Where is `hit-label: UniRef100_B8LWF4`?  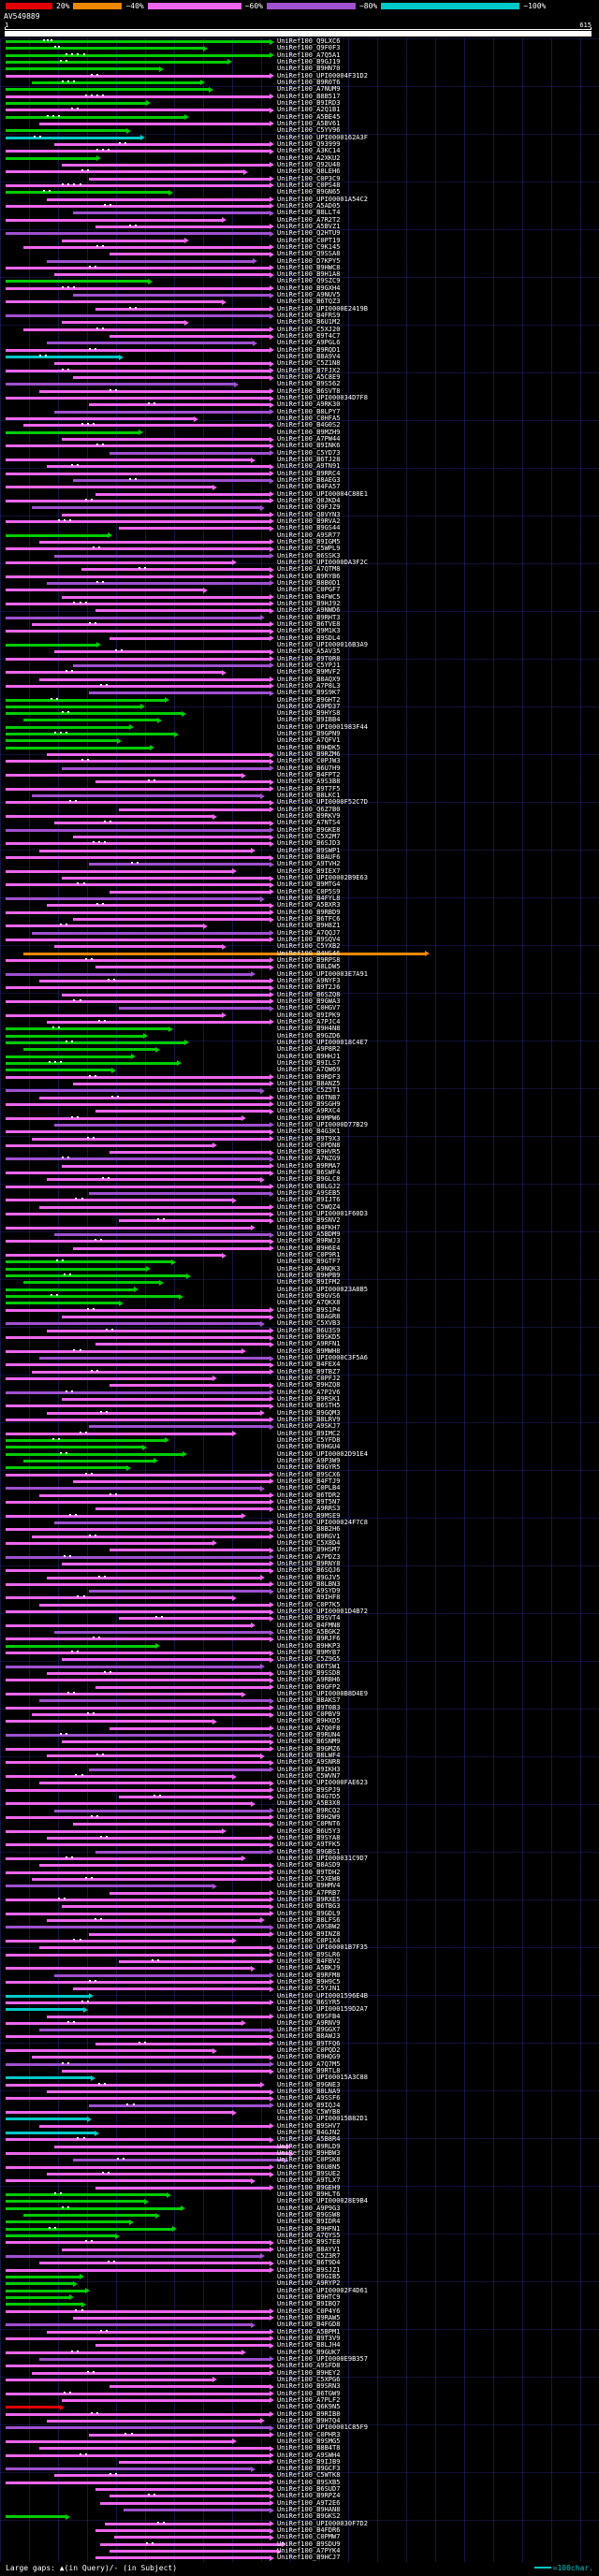 hit-label: UniRef100_B8LWF4 is located at coordinates (309, 1756).